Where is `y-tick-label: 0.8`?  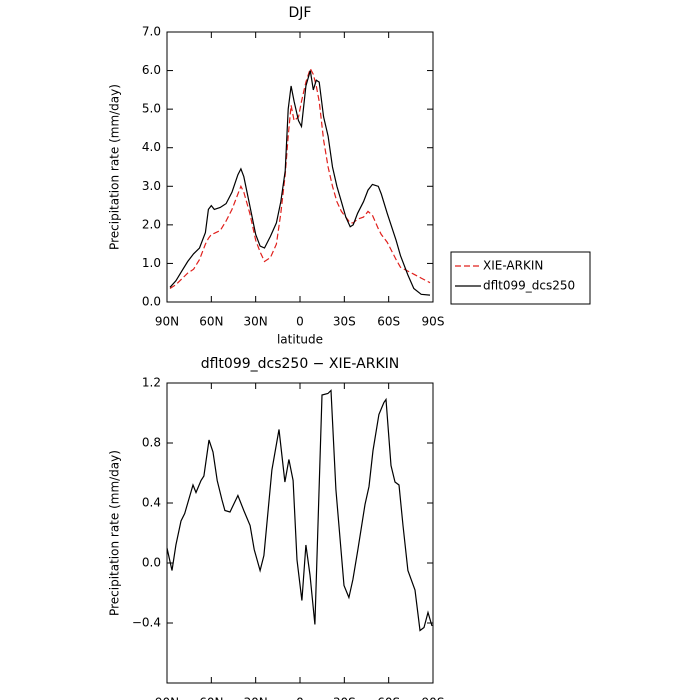
y-tick-label: 0.8 is located at coordinates (151, 443).